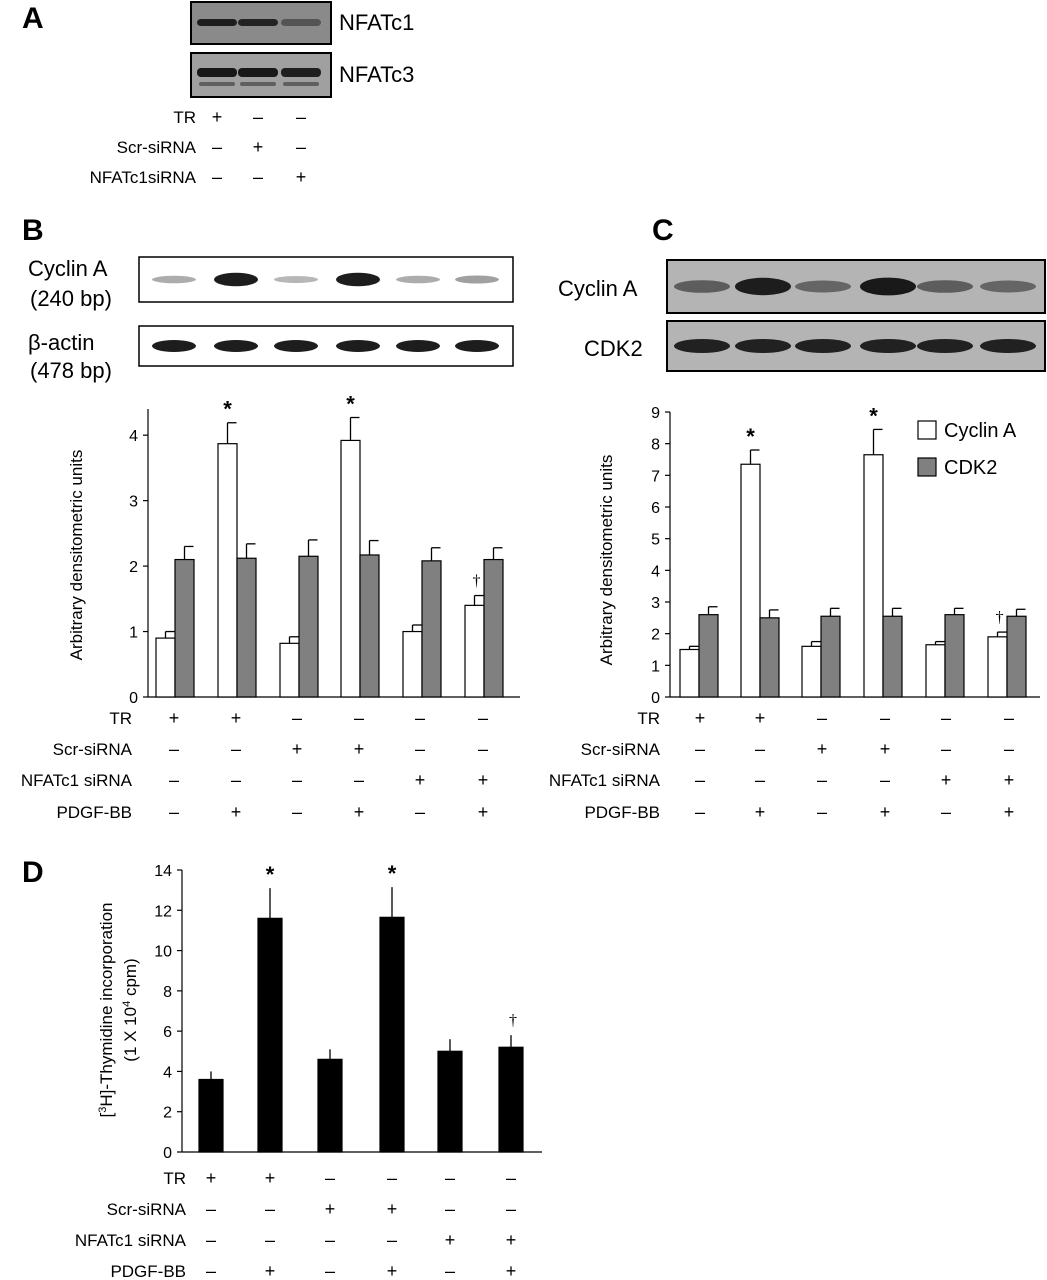  What do you see at coordinates (927, 467) in the screenshot?
I see `legend-swatch-cdk2` at bounding box center [927, 467].